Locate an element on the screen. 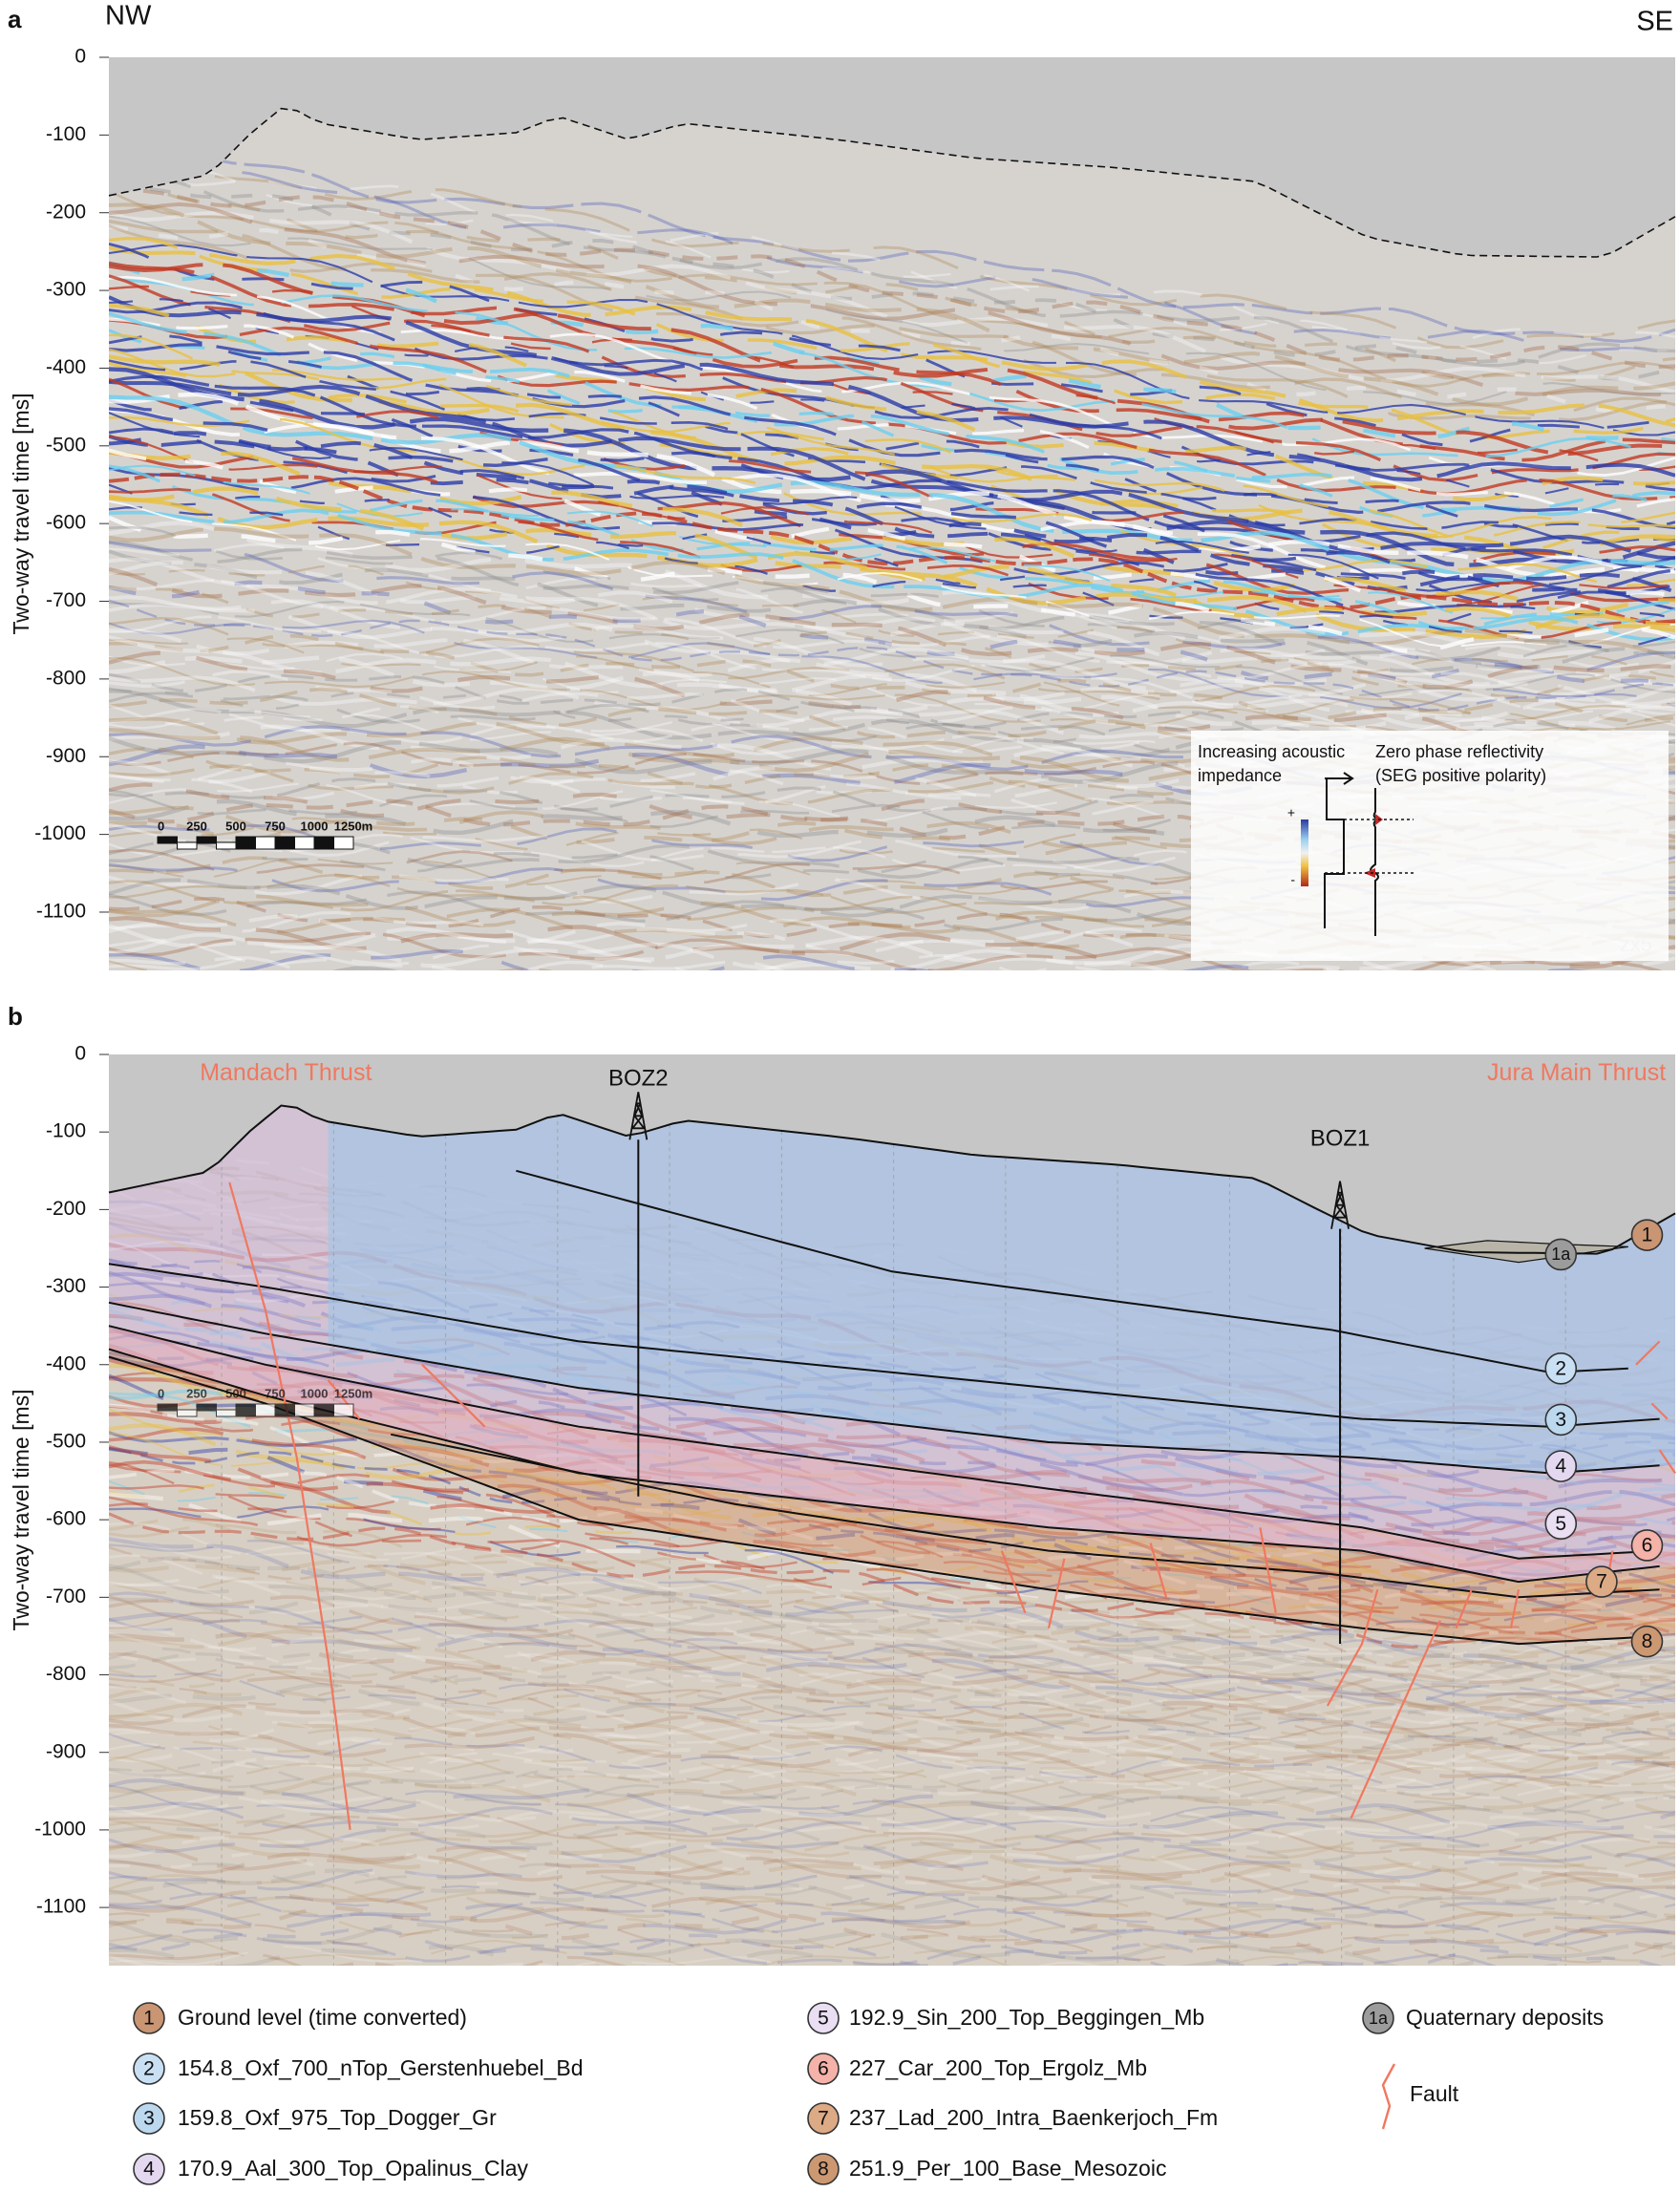  marker-text: 7 is located at coordinates (1601, 1582).